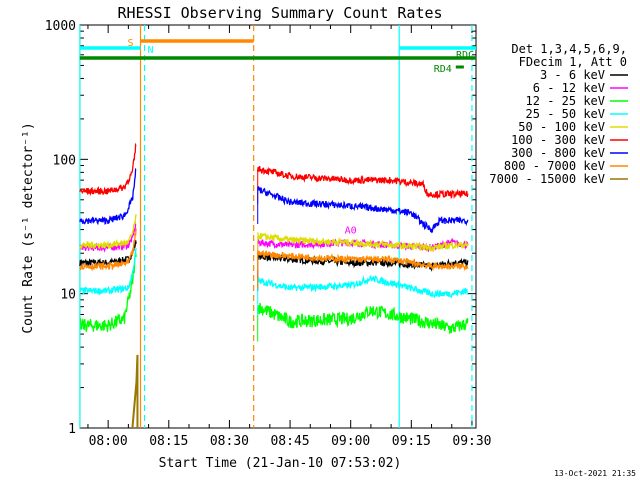 The width and height of the screenshot is (640, 480). Describe the element at coordinates (595, 473) in the screenshot. I see `footer-timestamp: 13-Oct-2021 21:35` at that location.